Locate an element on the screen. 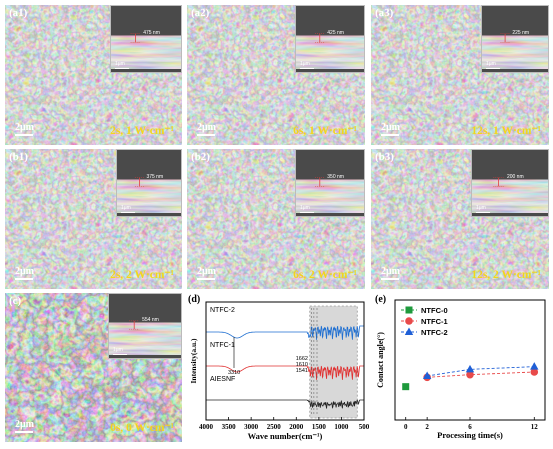 The height and width of the screenshot is (449, 553). processing-condition-label: 2s, 1 W·cm⁻¹ is located at coordinates (142, 131).